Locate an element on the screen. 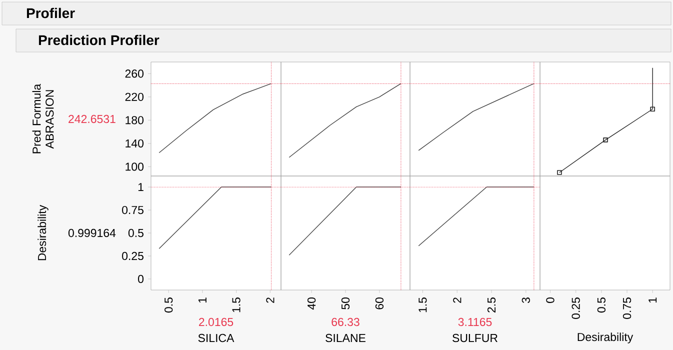  x-axis-title: SILANE is located at coordinates (346, 338).